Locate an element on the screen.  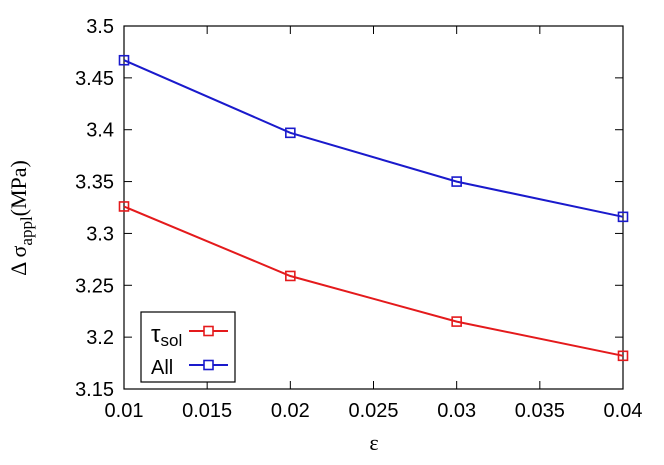
y-axis-label-main: Δ σ is located at coordinates (18, 260).